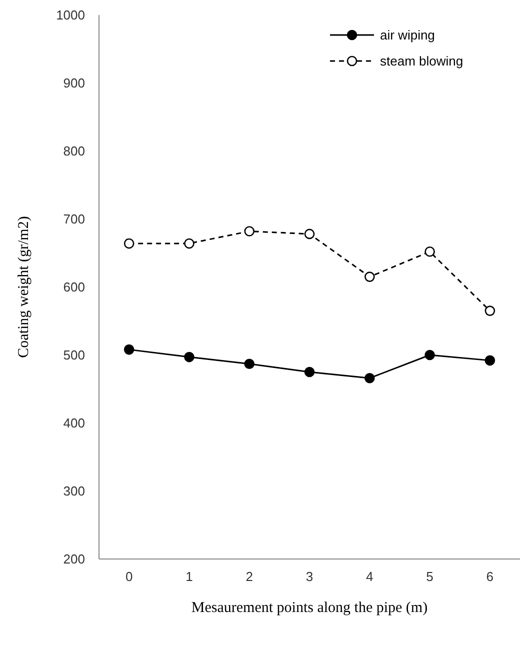  What do you see at coordinates (309, 608) in the screenshot?
I see `x-axis-title: Mesaurement points along the pipe (m)` at bounding box center [309, 608].